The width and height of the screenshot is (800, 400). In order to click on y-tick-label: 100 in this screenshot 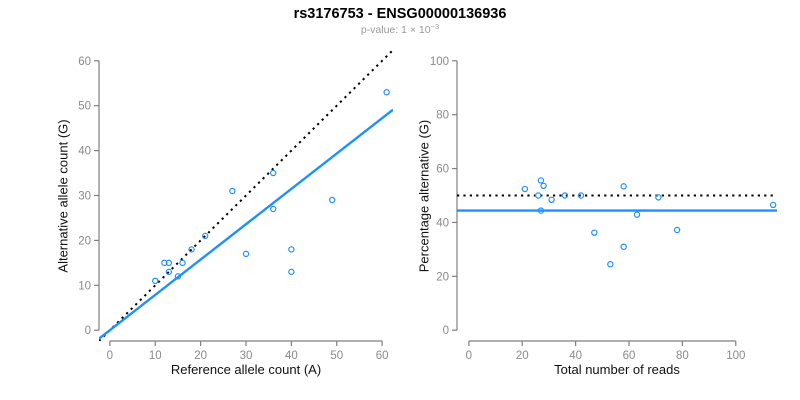, I will do `click(439, 62)`.